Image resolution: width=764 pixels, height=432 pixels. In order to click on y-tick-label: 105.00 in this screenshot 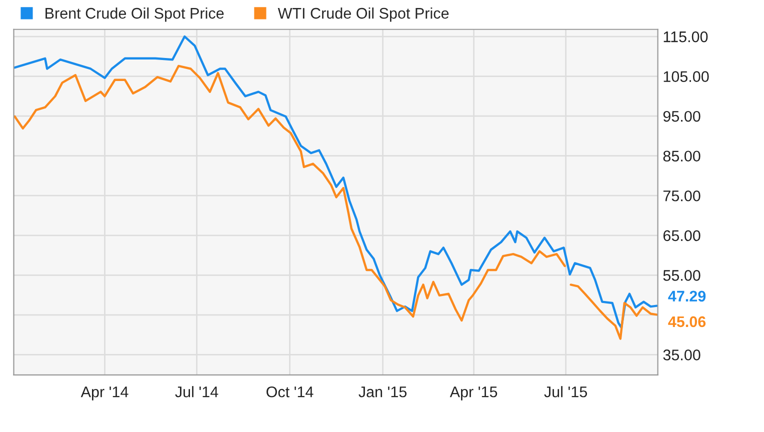, I will do `click(686, 76)`.